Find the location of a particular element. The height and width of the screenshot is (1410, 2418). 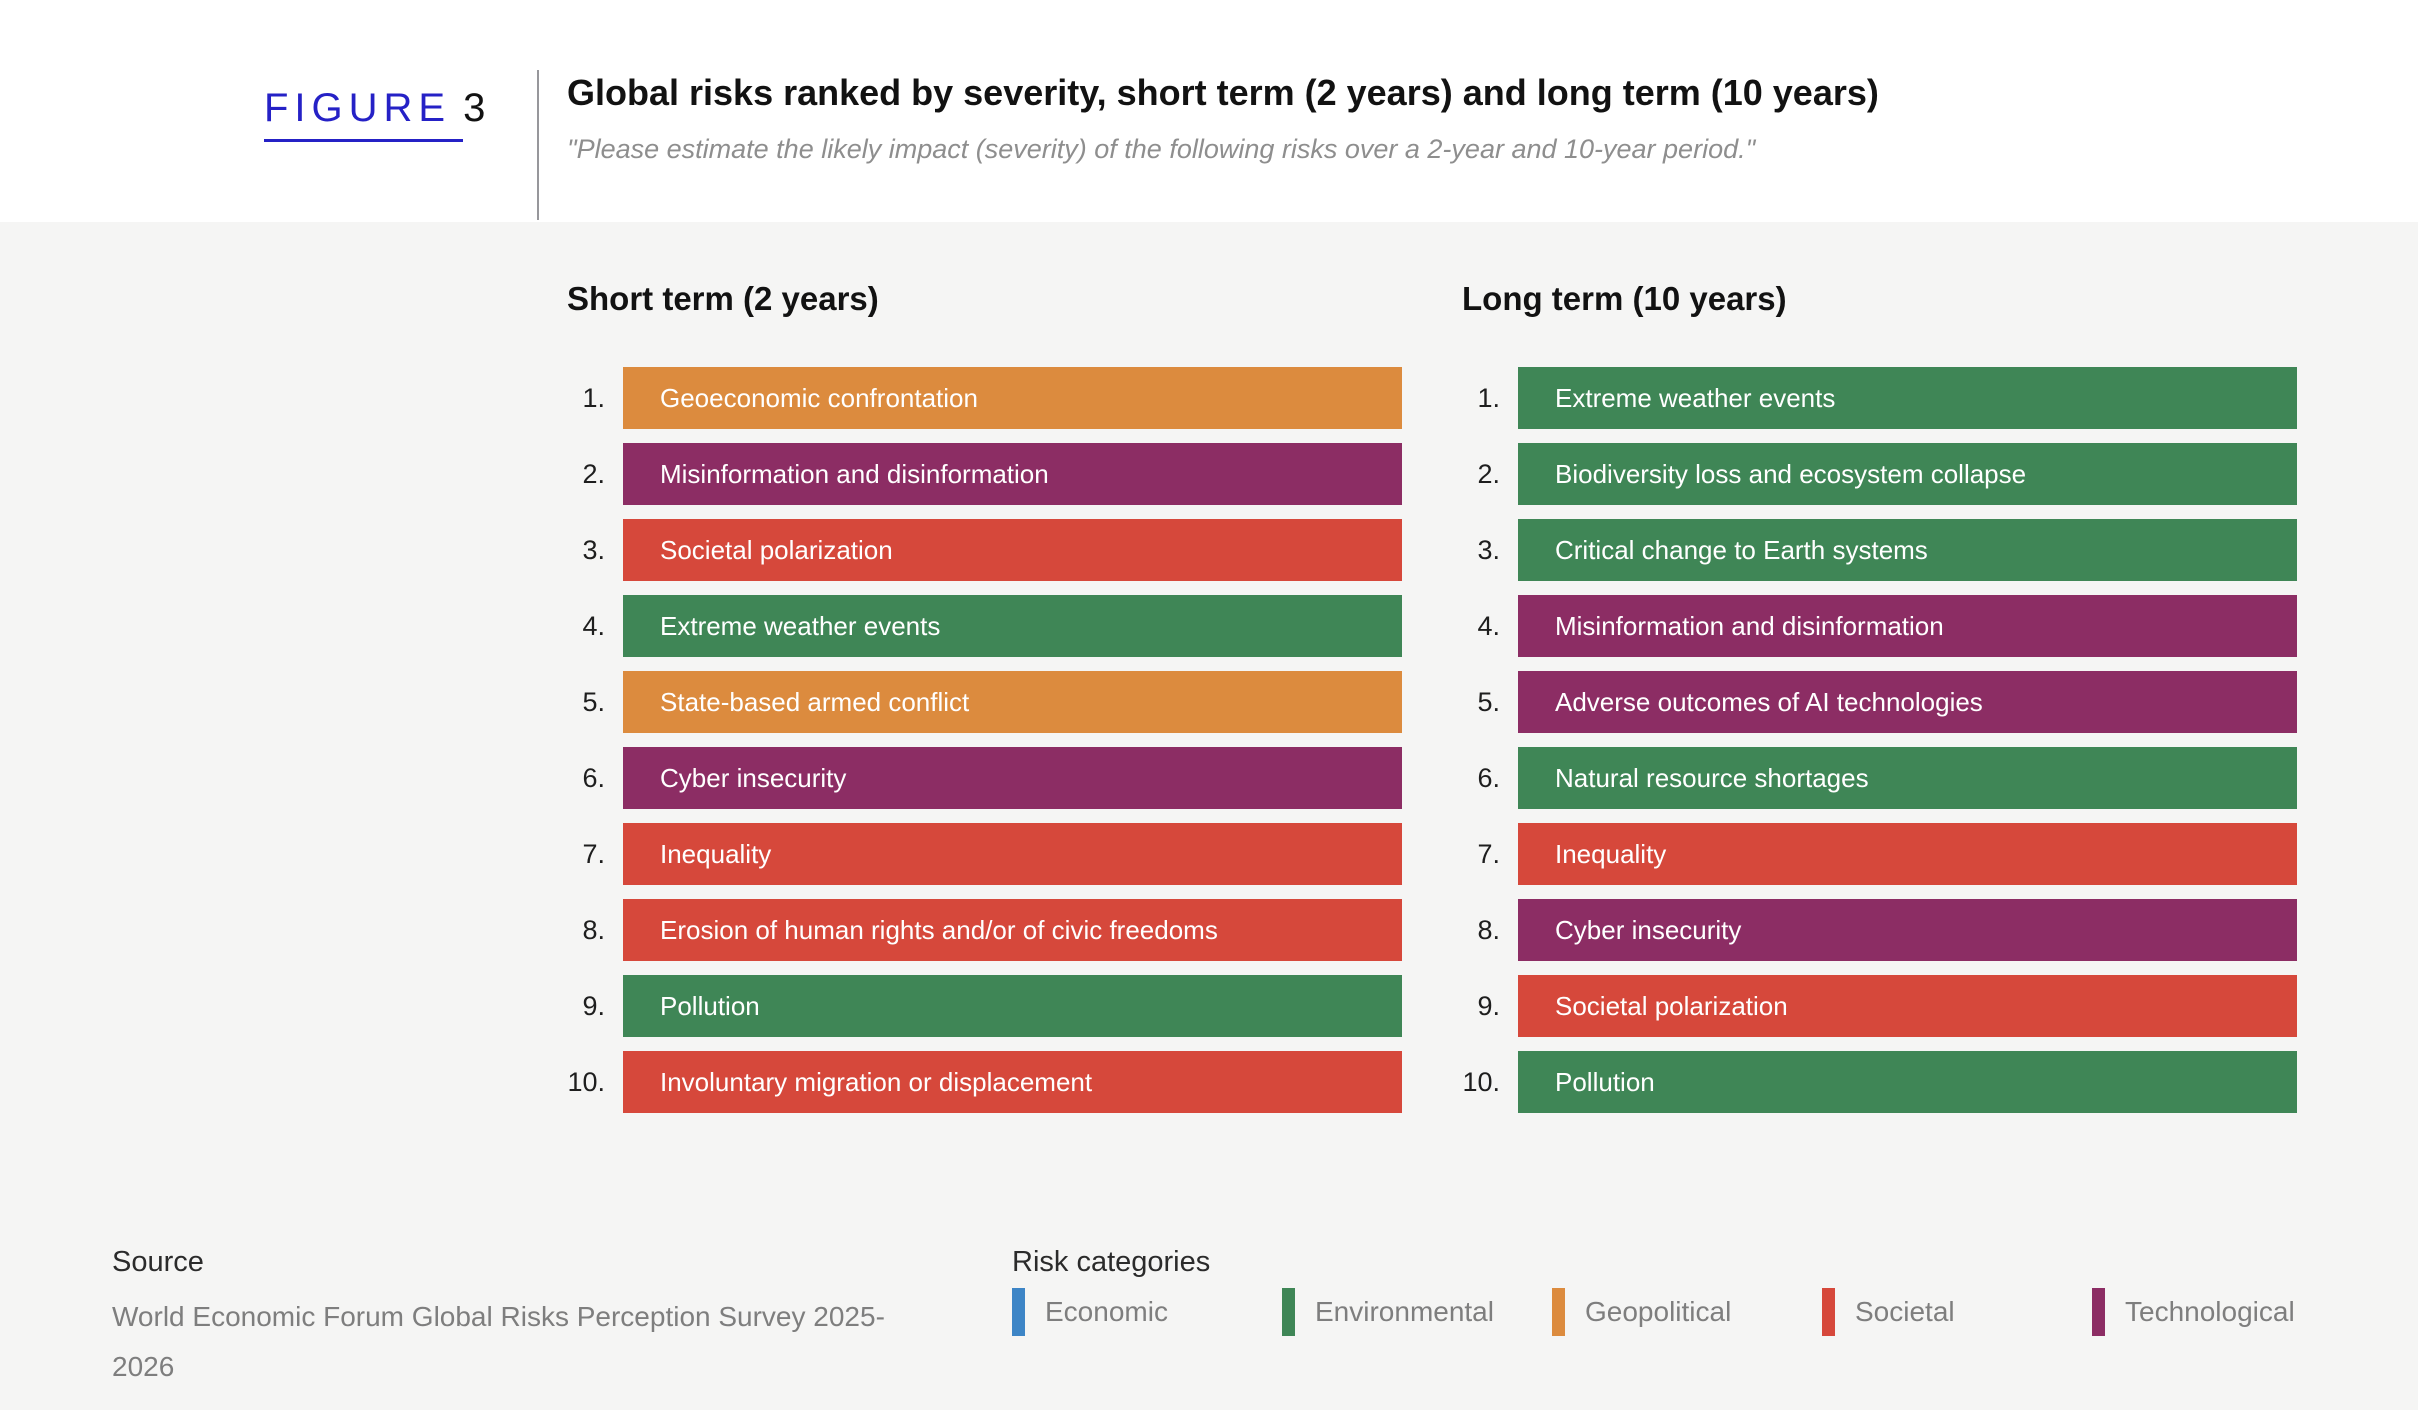

ranking-row: 1. Extreme weather events is located at coordinates (1870, 398).